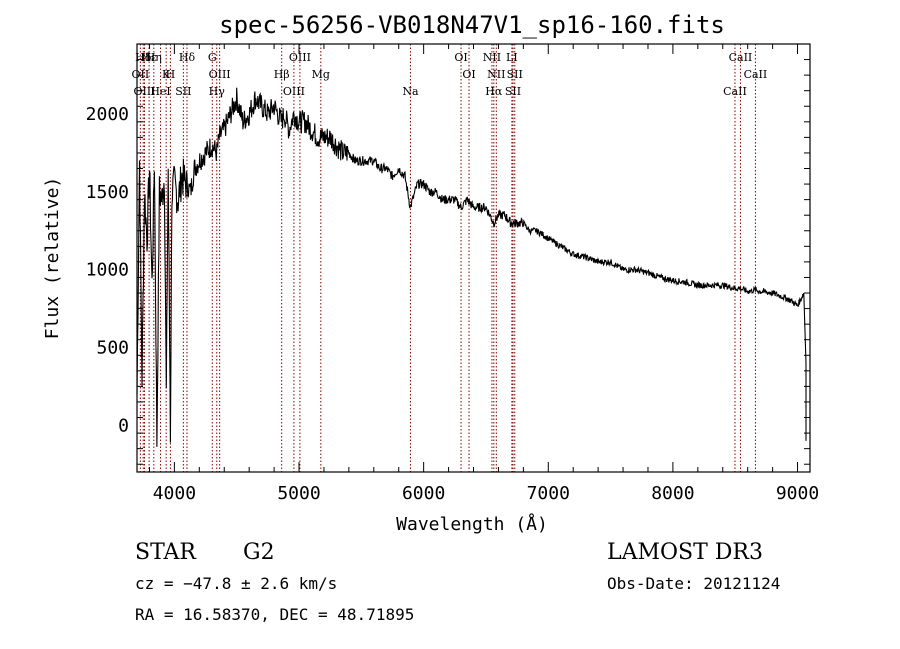 This screenshot has height=649, width=900. I want to click on y-tick-label: 1000, so click(107, 270).